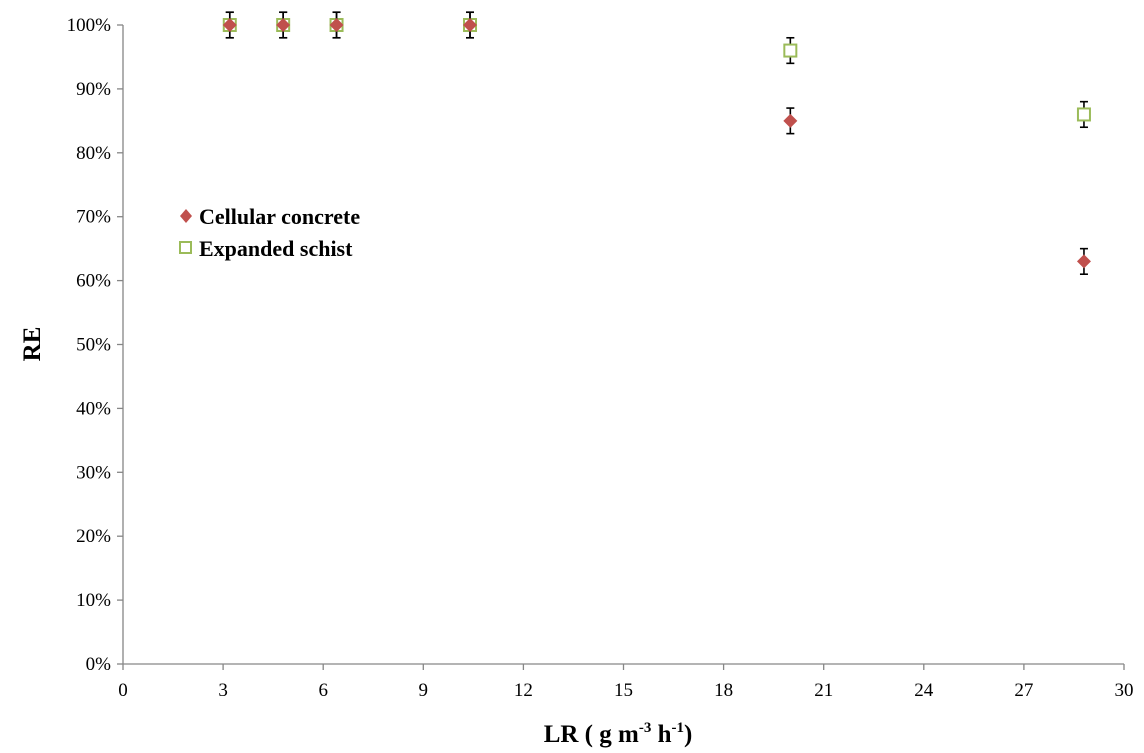 The image size is (1144, 753). What do you see at coordinates (93, 536) in the screenshot?
I see `y-tick-label: 20%` at bounding box center [93, 536].